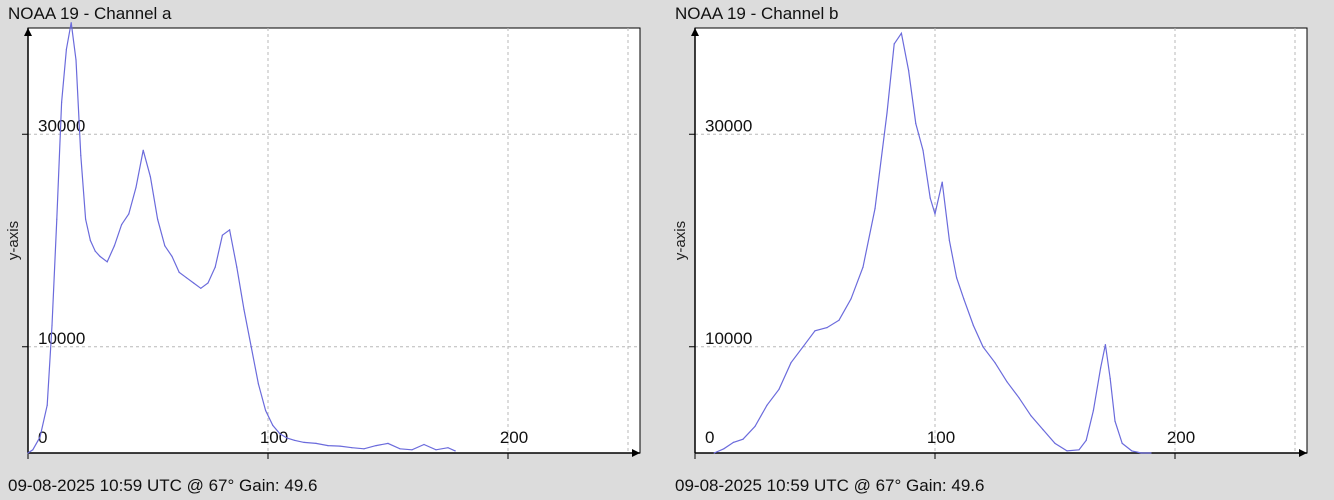 This screenshot has height=500, width=1334. Describe the element at coordinates (757, 13) in the screenshot. I see `chart-title: NOAA 19 - Channel b` at that location.